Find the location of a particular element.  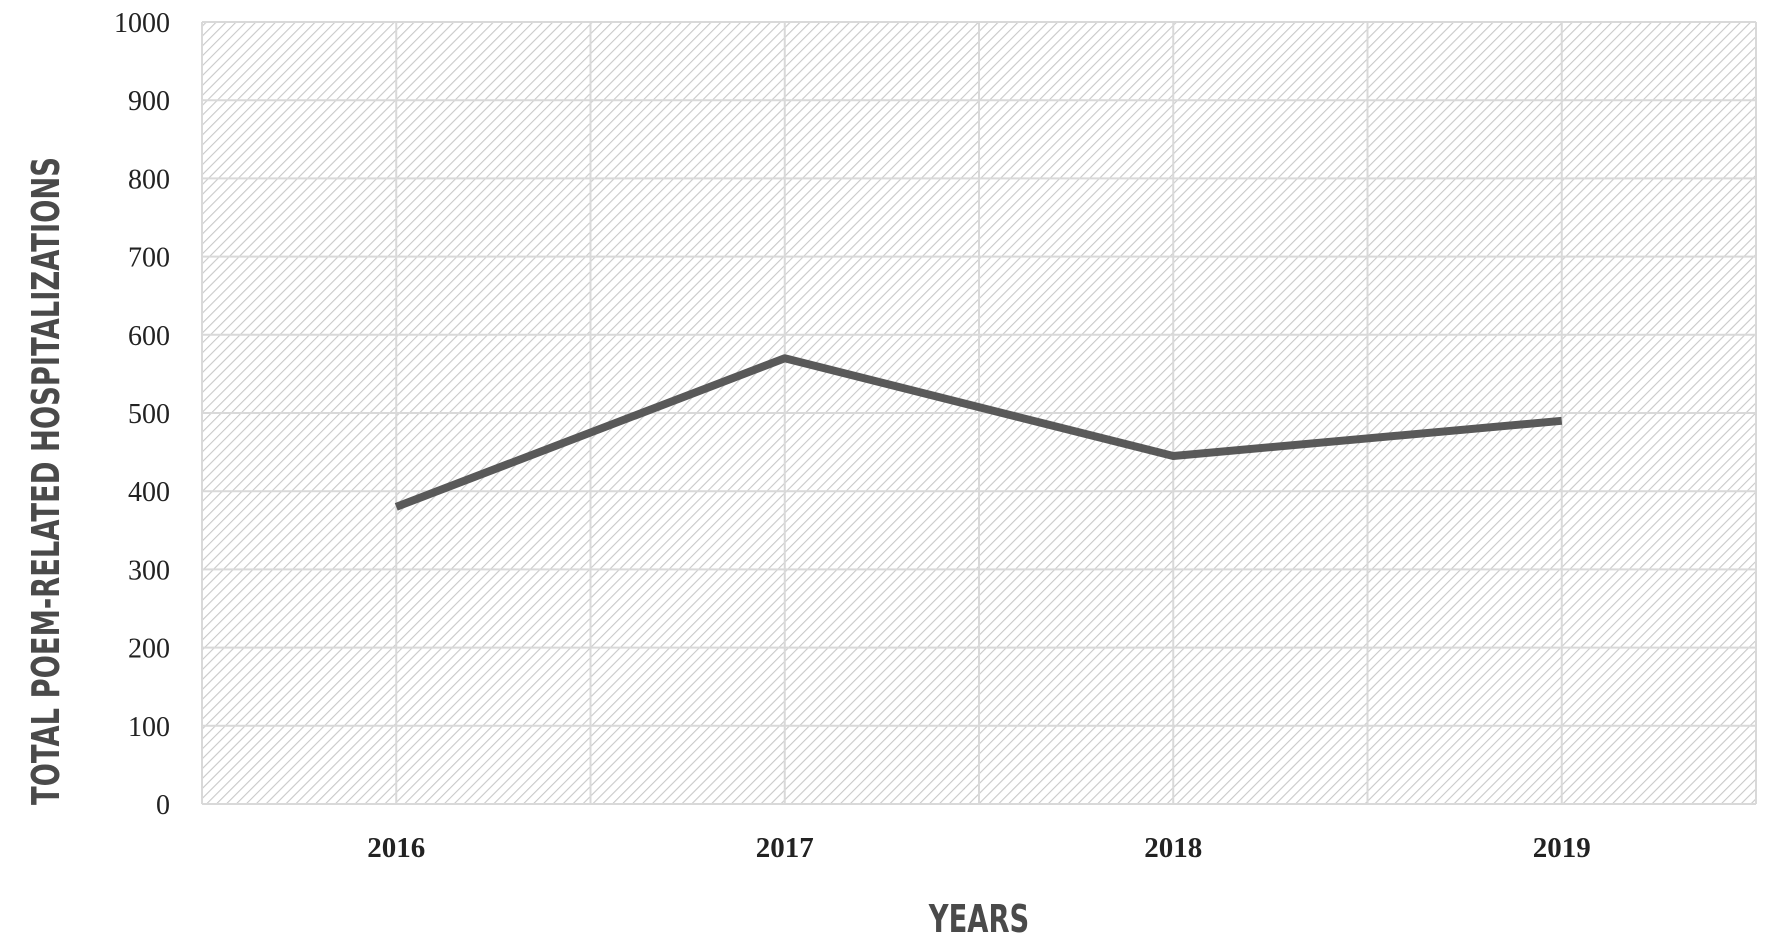

x-axis-ticks: 2016 2017 2018 2019 is located at coordinates (979, 848).